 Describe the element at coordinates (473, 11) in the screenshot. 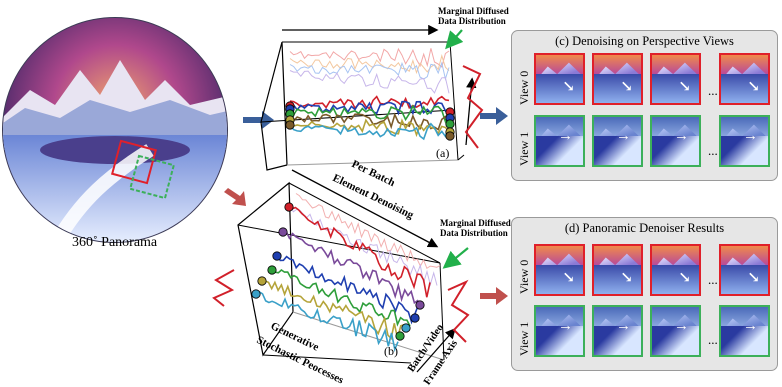

I see `plot-a-annotation-line1: Marginal Diffused` at that location.